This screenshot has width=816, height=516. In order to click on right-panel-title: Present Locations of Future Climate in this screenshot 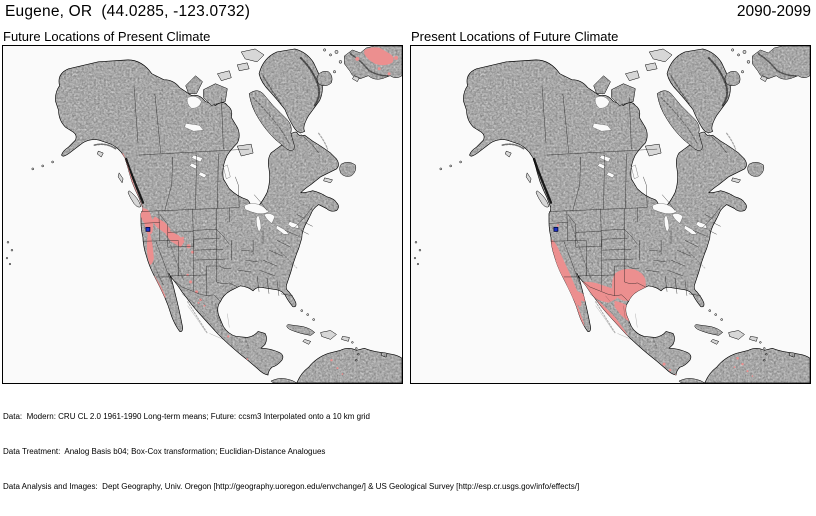, I will do `click(515, 36)`.